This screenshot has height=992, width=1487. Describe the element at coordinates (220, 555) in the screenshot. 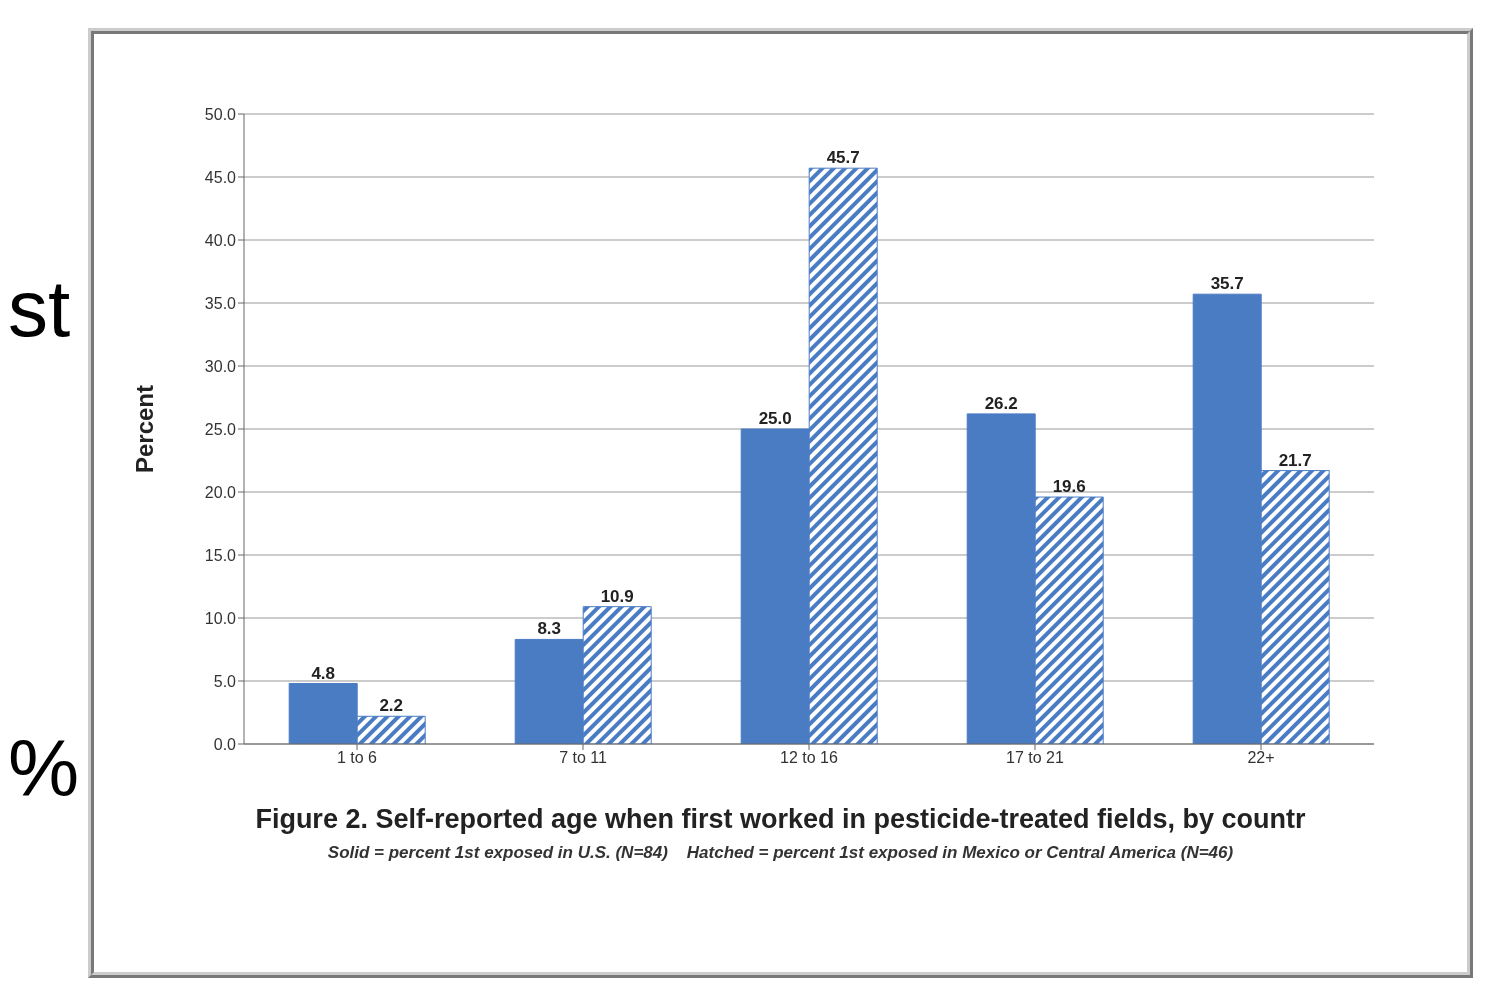

I see `y-tick-label: 15.0` at that location.